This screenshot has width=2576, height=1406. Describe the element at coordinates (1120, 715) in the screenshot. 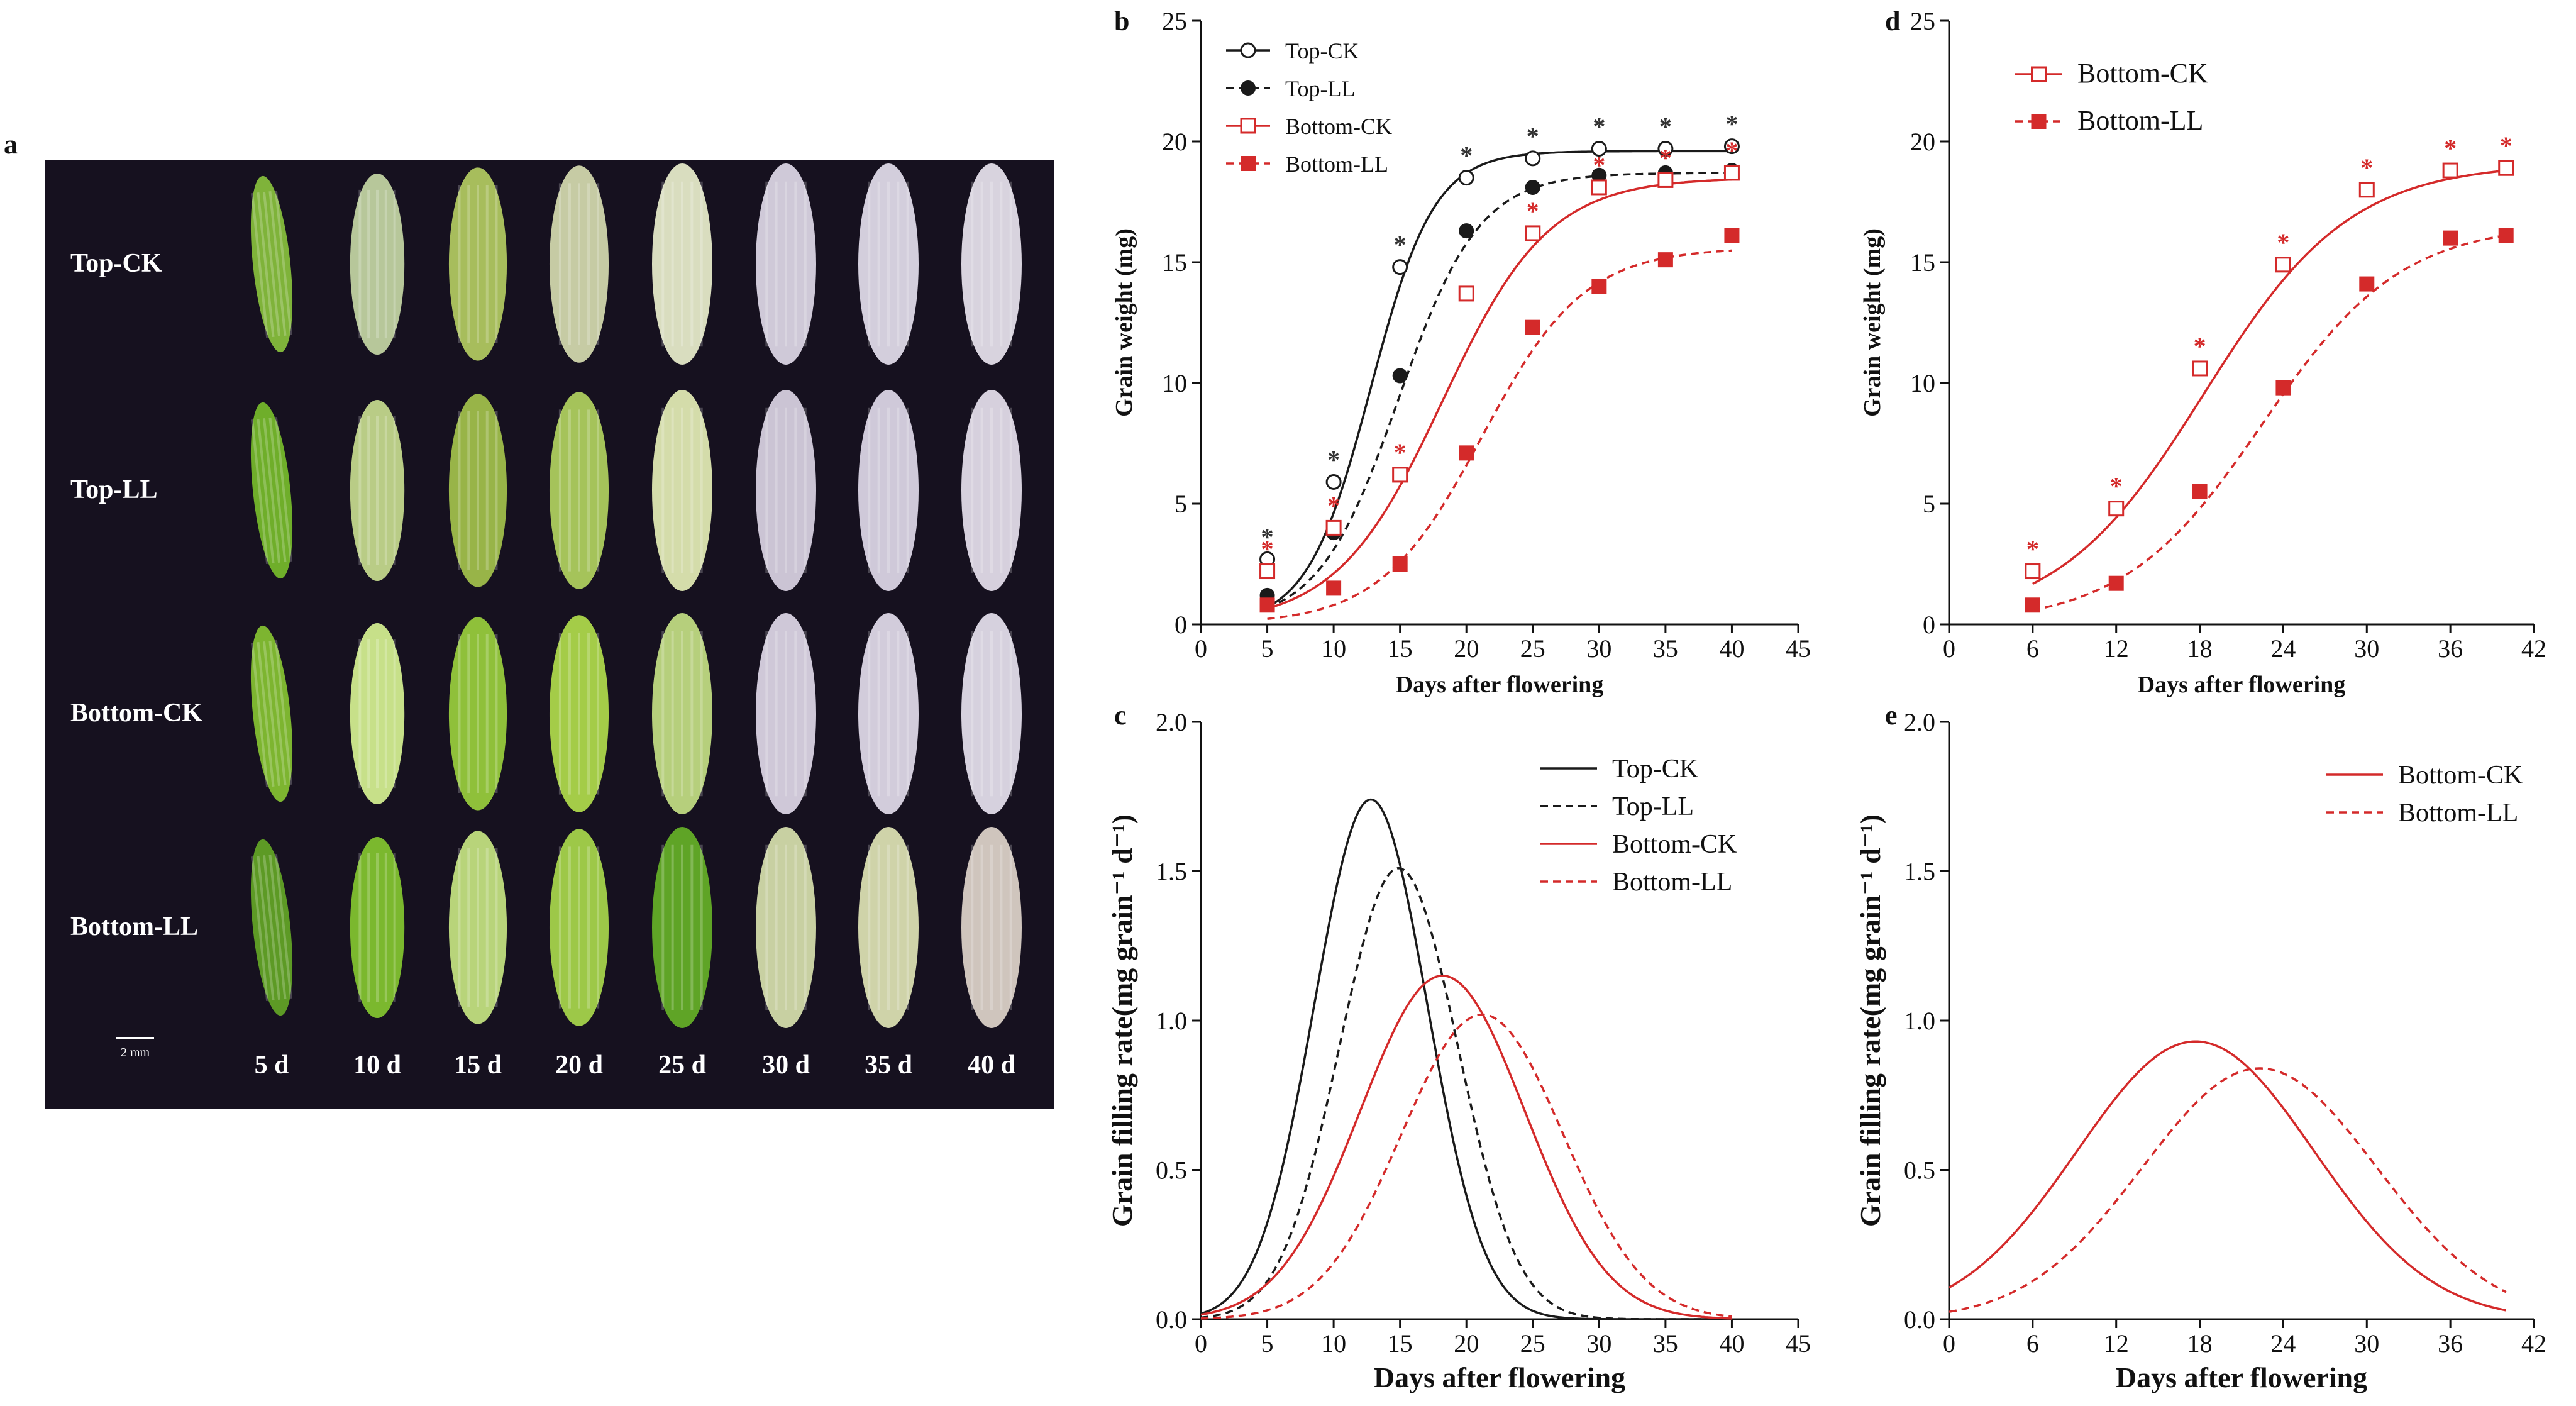

I see `panel-letter: c` at that location.